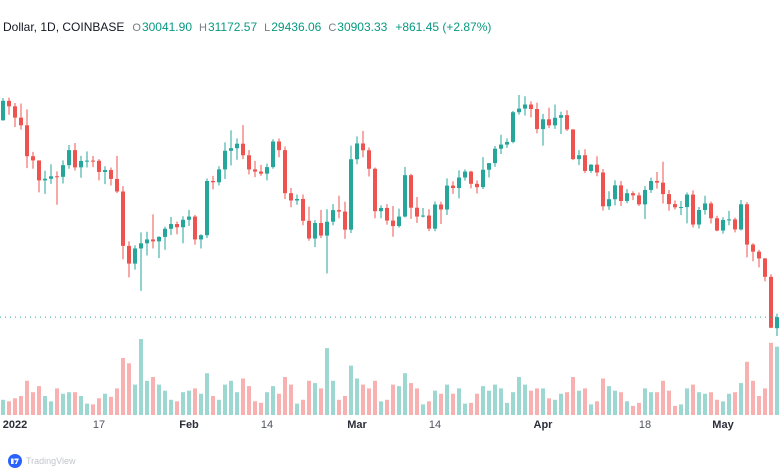  What do you see at coordinates (390, 428) in the screenshot?
I see `time-axis: 2022 17 Feb 14 Mar 14 Apr 18 May` at bounding box center [390, 428].